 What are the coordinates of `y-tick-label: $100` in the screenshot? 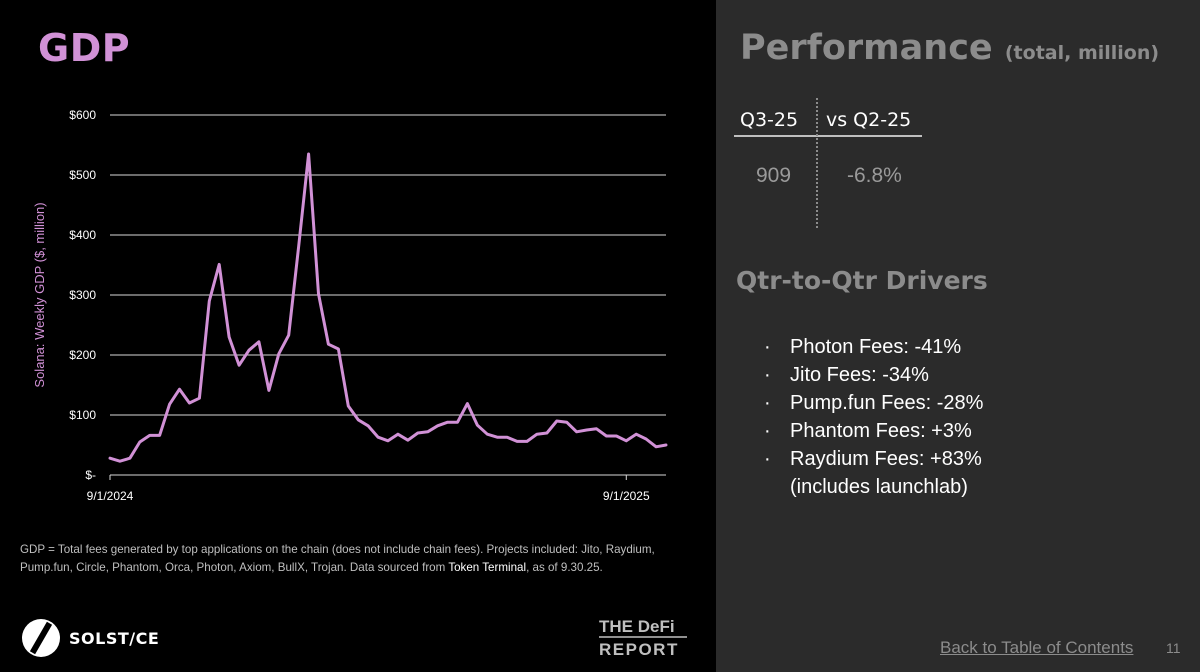 It's located at (82, 415).